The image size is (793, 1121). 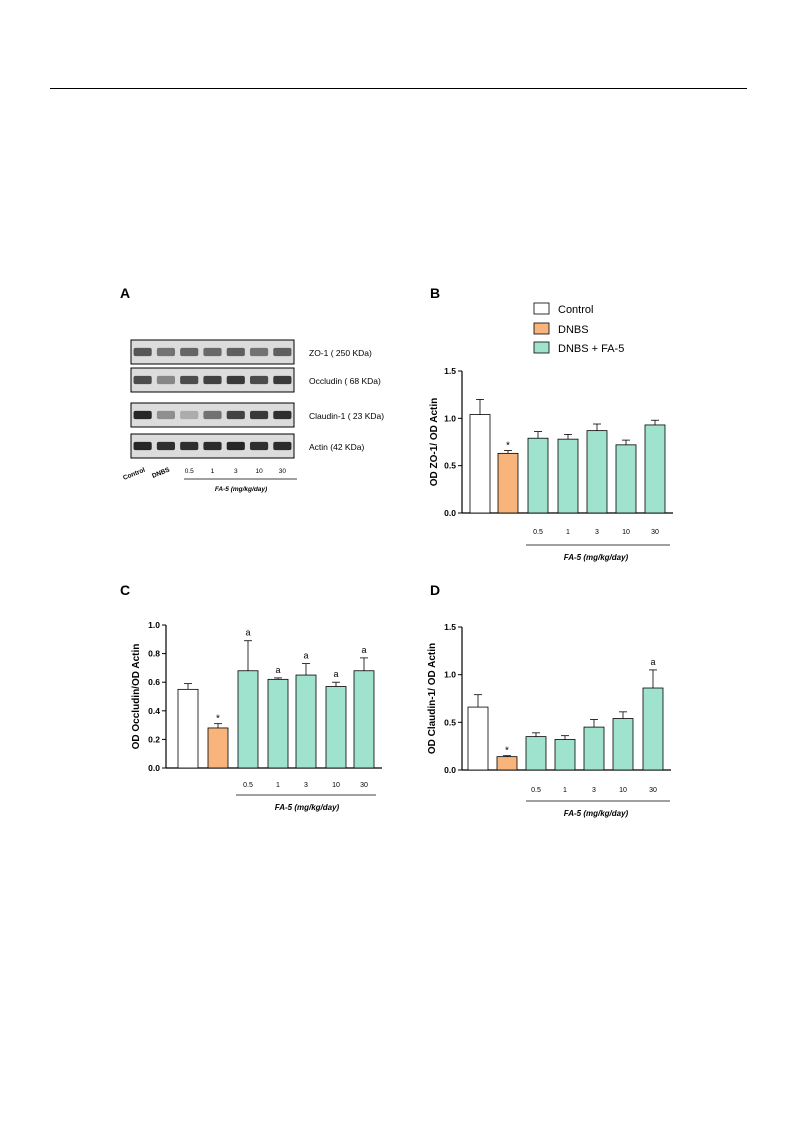 What do you see at coordinates (346, 416) in the screenshot?
I see `blot-row-label: Claudin-1 ( 23 KDa)` at bounding box center [346, 416].